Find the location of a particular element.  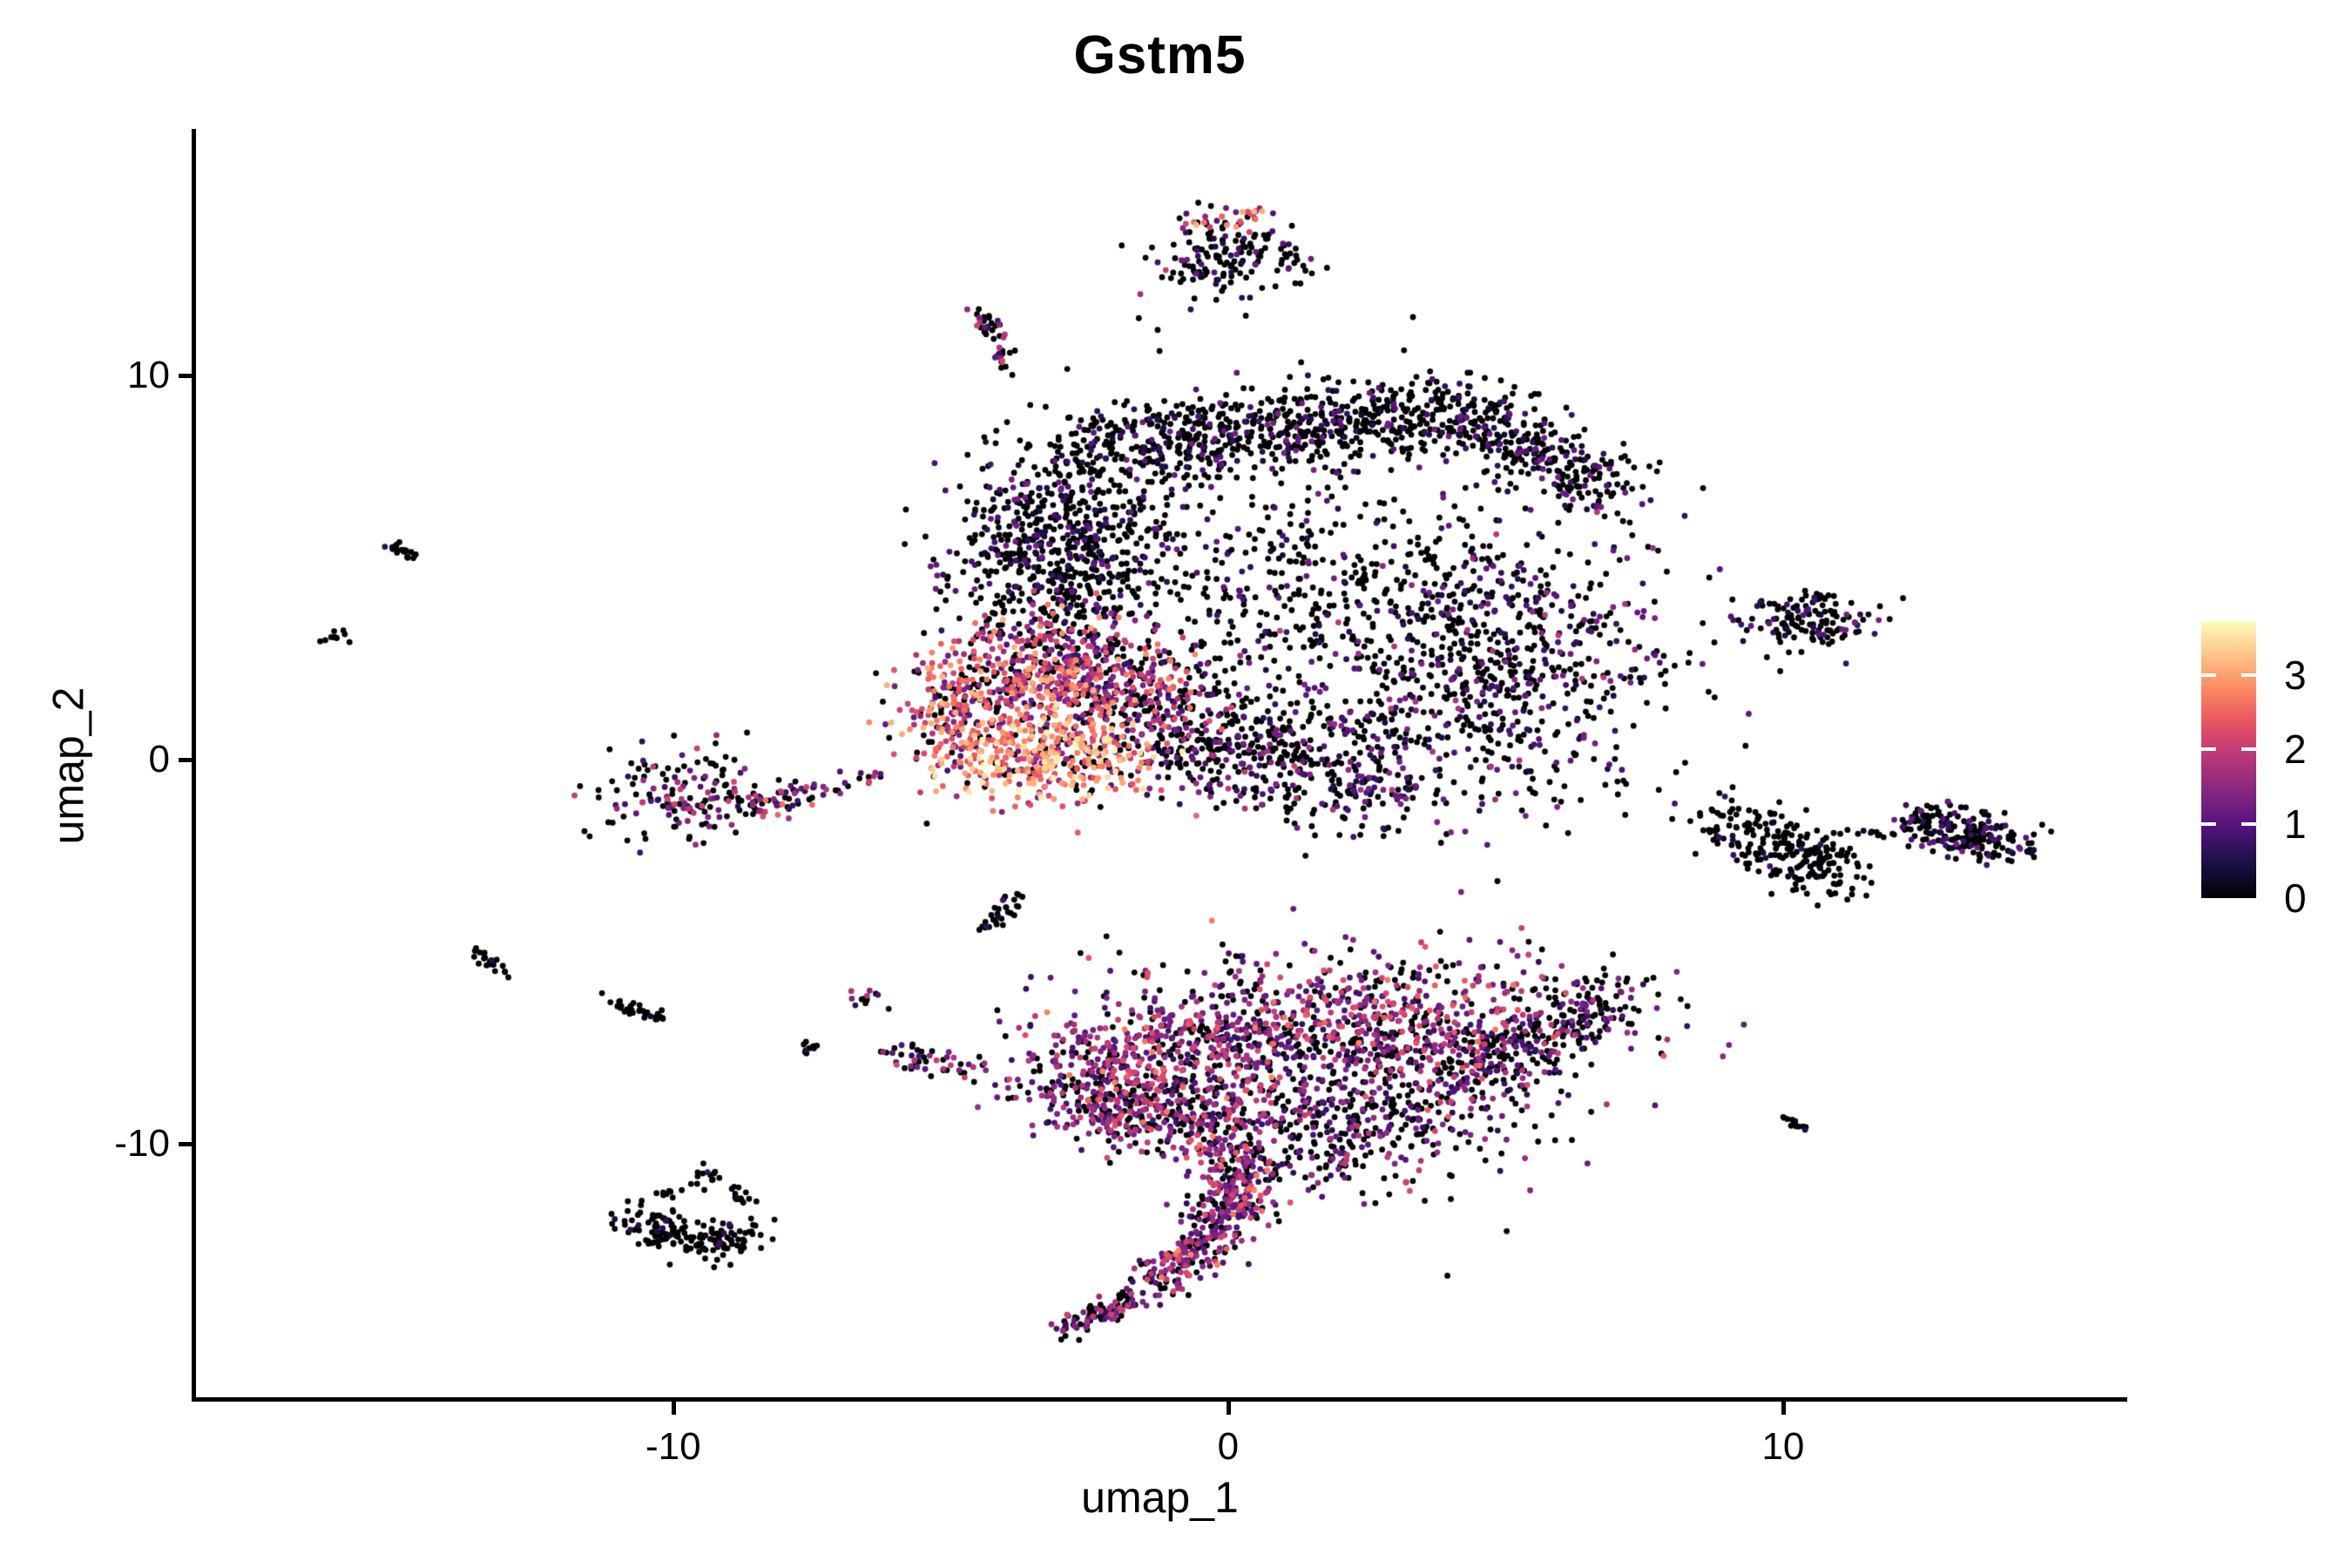

x-tick-label: 10 is located at coordinates (1783, 1447).